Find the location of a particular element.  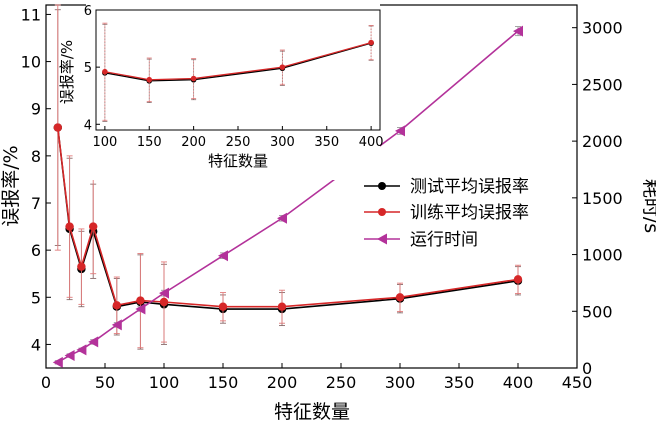

inset-x-tick-label: 400 is located at coordinates (371, 142).